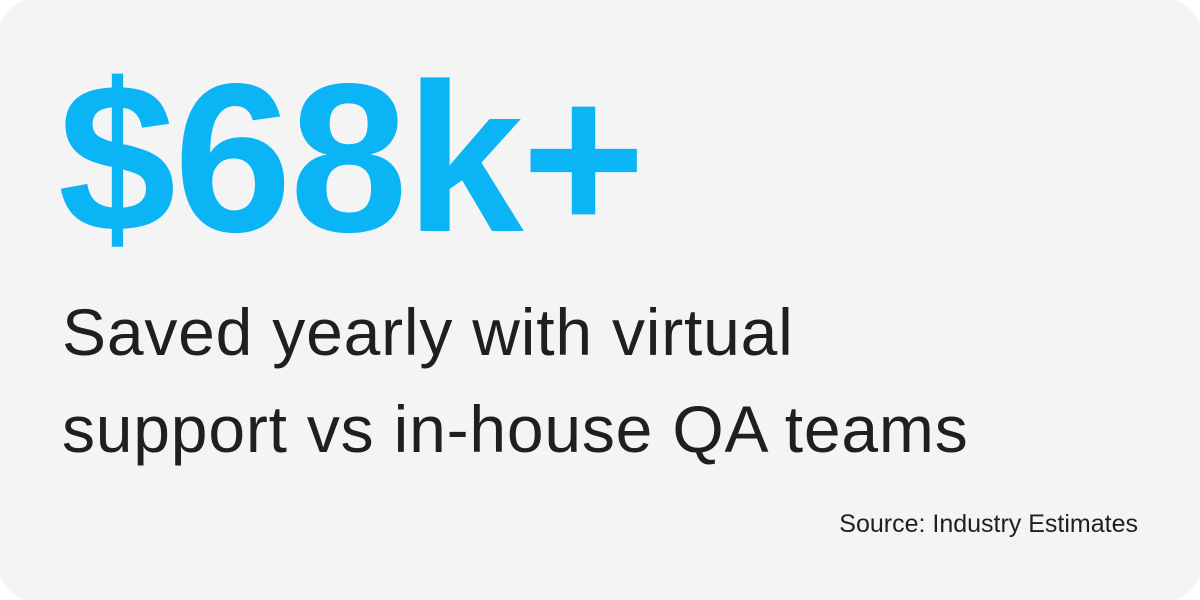  I want to click on description-line-2: support vs in-house QA teams, so click(515, 429).